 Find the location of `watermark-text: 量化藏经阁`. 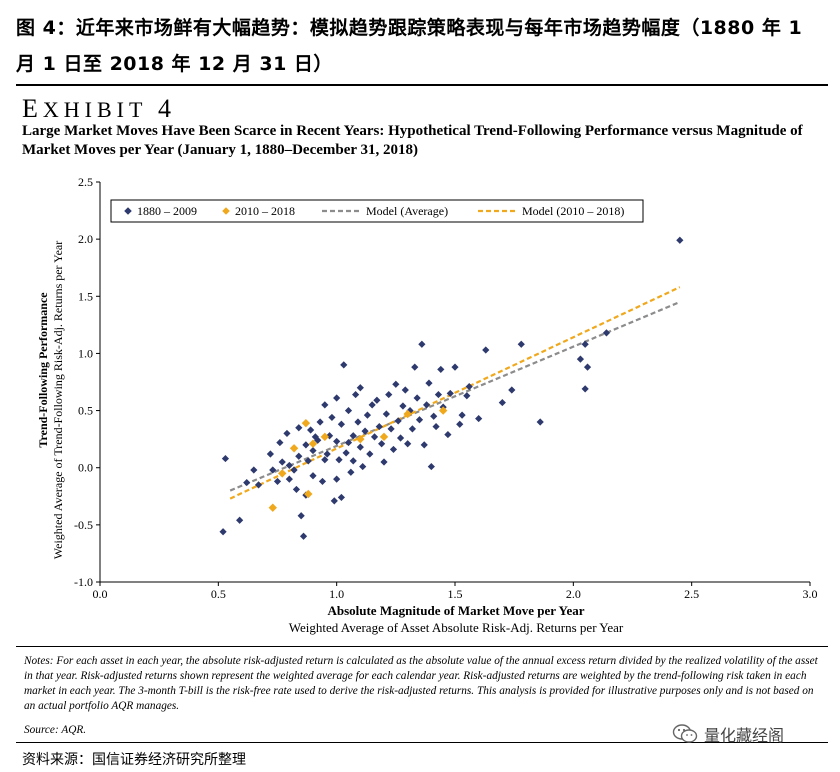

watermark-text: 量化藏经阁 is located at coordinates (744, 735).